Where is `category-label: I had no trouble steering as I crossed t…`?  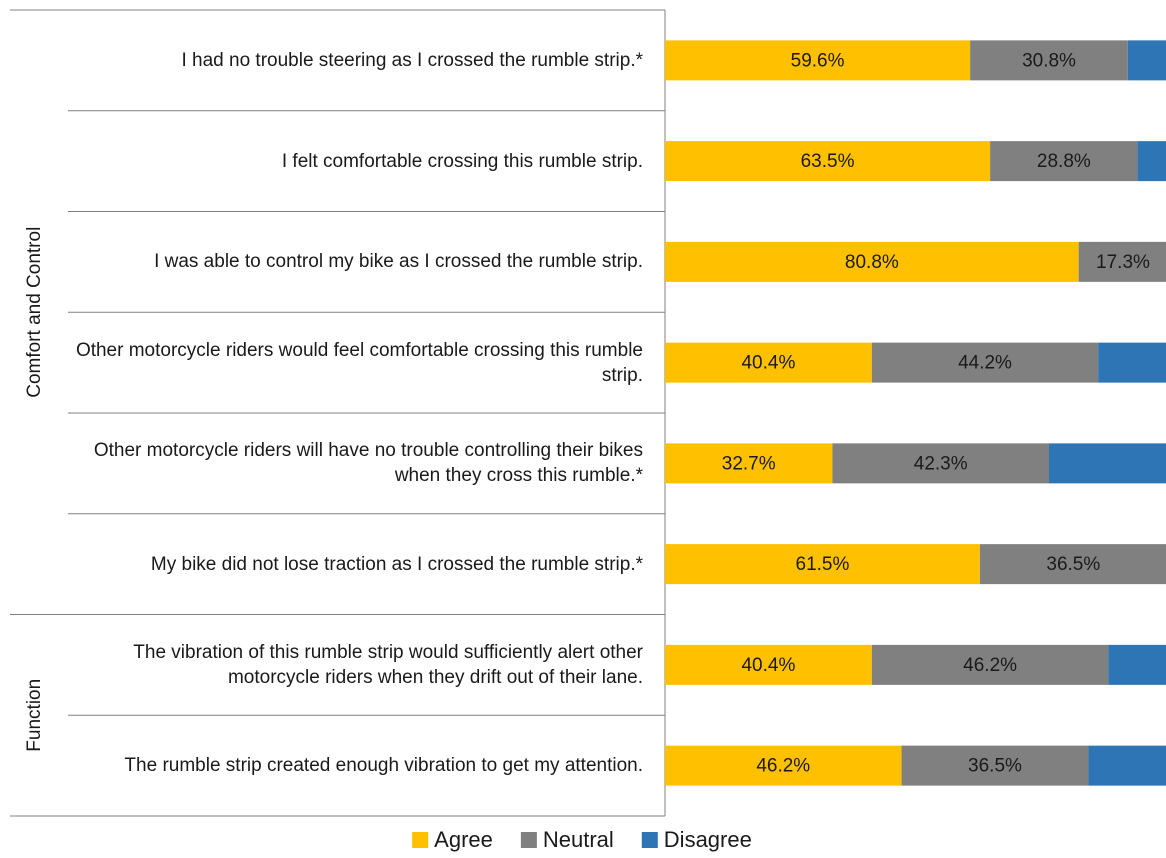 category-label: I had no trouble steering as I crossed t… is located at coordinates (412, 60).